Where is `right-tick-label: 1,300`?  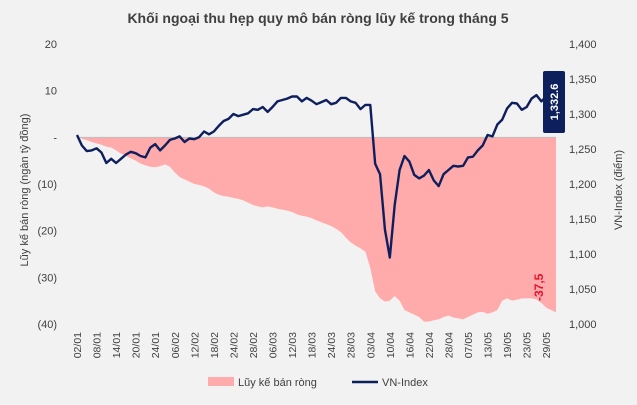
right-tick-label: 1,300 is located at coordinates (583, 115).